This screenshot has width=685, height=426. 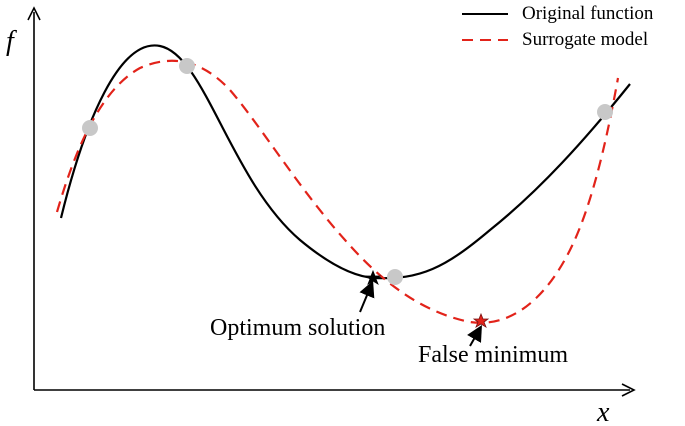 What do you see at coordinates (297, 328) in the screenshot?
I see `optimum-solution-label: Optimum solution` at bounding box center [297, 328].